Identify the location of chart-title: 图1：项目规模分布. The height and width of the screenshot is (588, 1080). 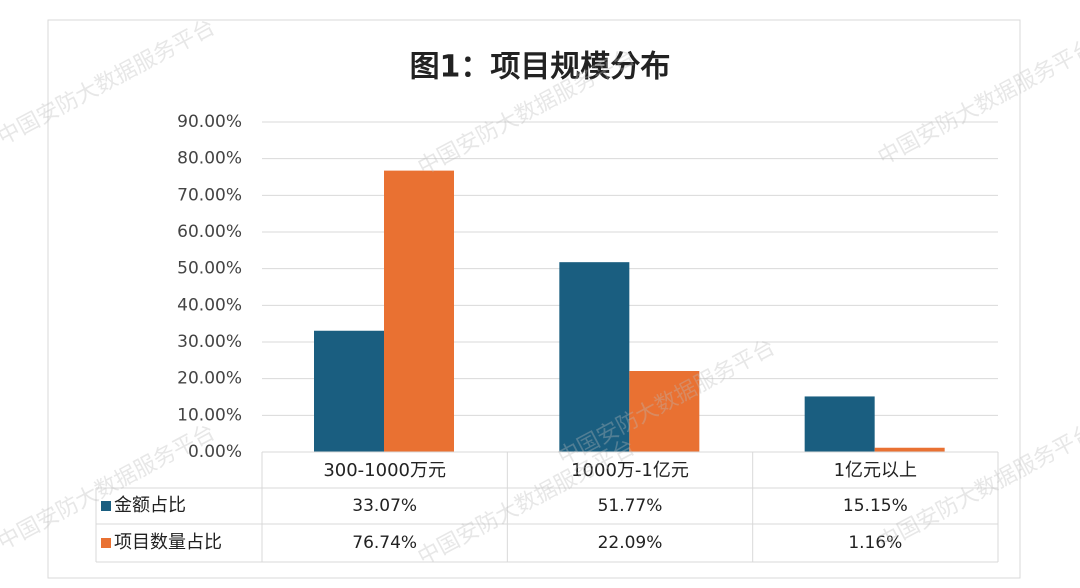
(540, 67).